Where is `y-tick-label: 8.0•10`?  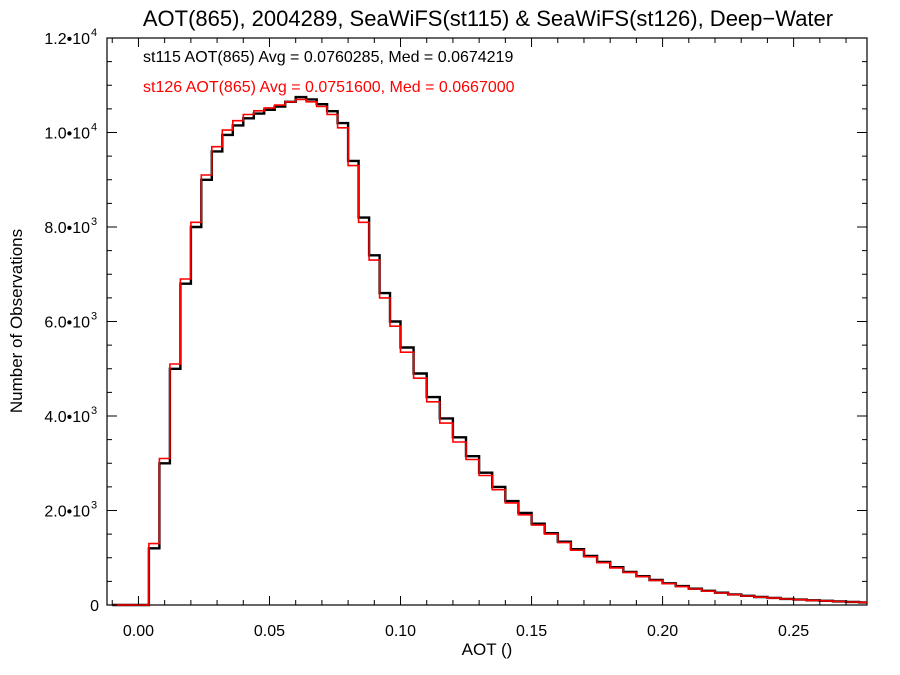 y-tick-label: 8.0•10 is located at coordinates (67, 228).